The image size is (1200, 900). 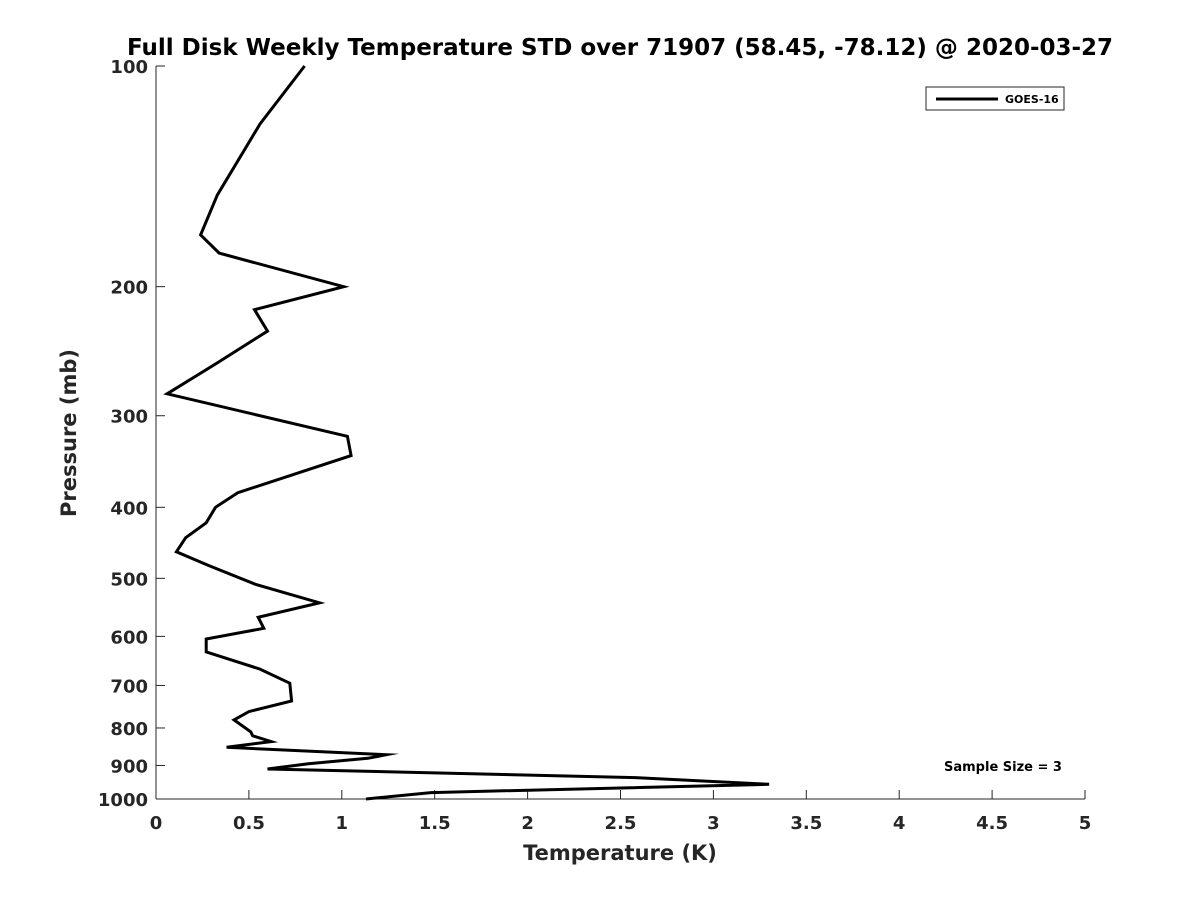 What do you see at coordinates (129, 288) in the screenshot?
I see `y-tick-label: 200` at bounding box center [129, 288].